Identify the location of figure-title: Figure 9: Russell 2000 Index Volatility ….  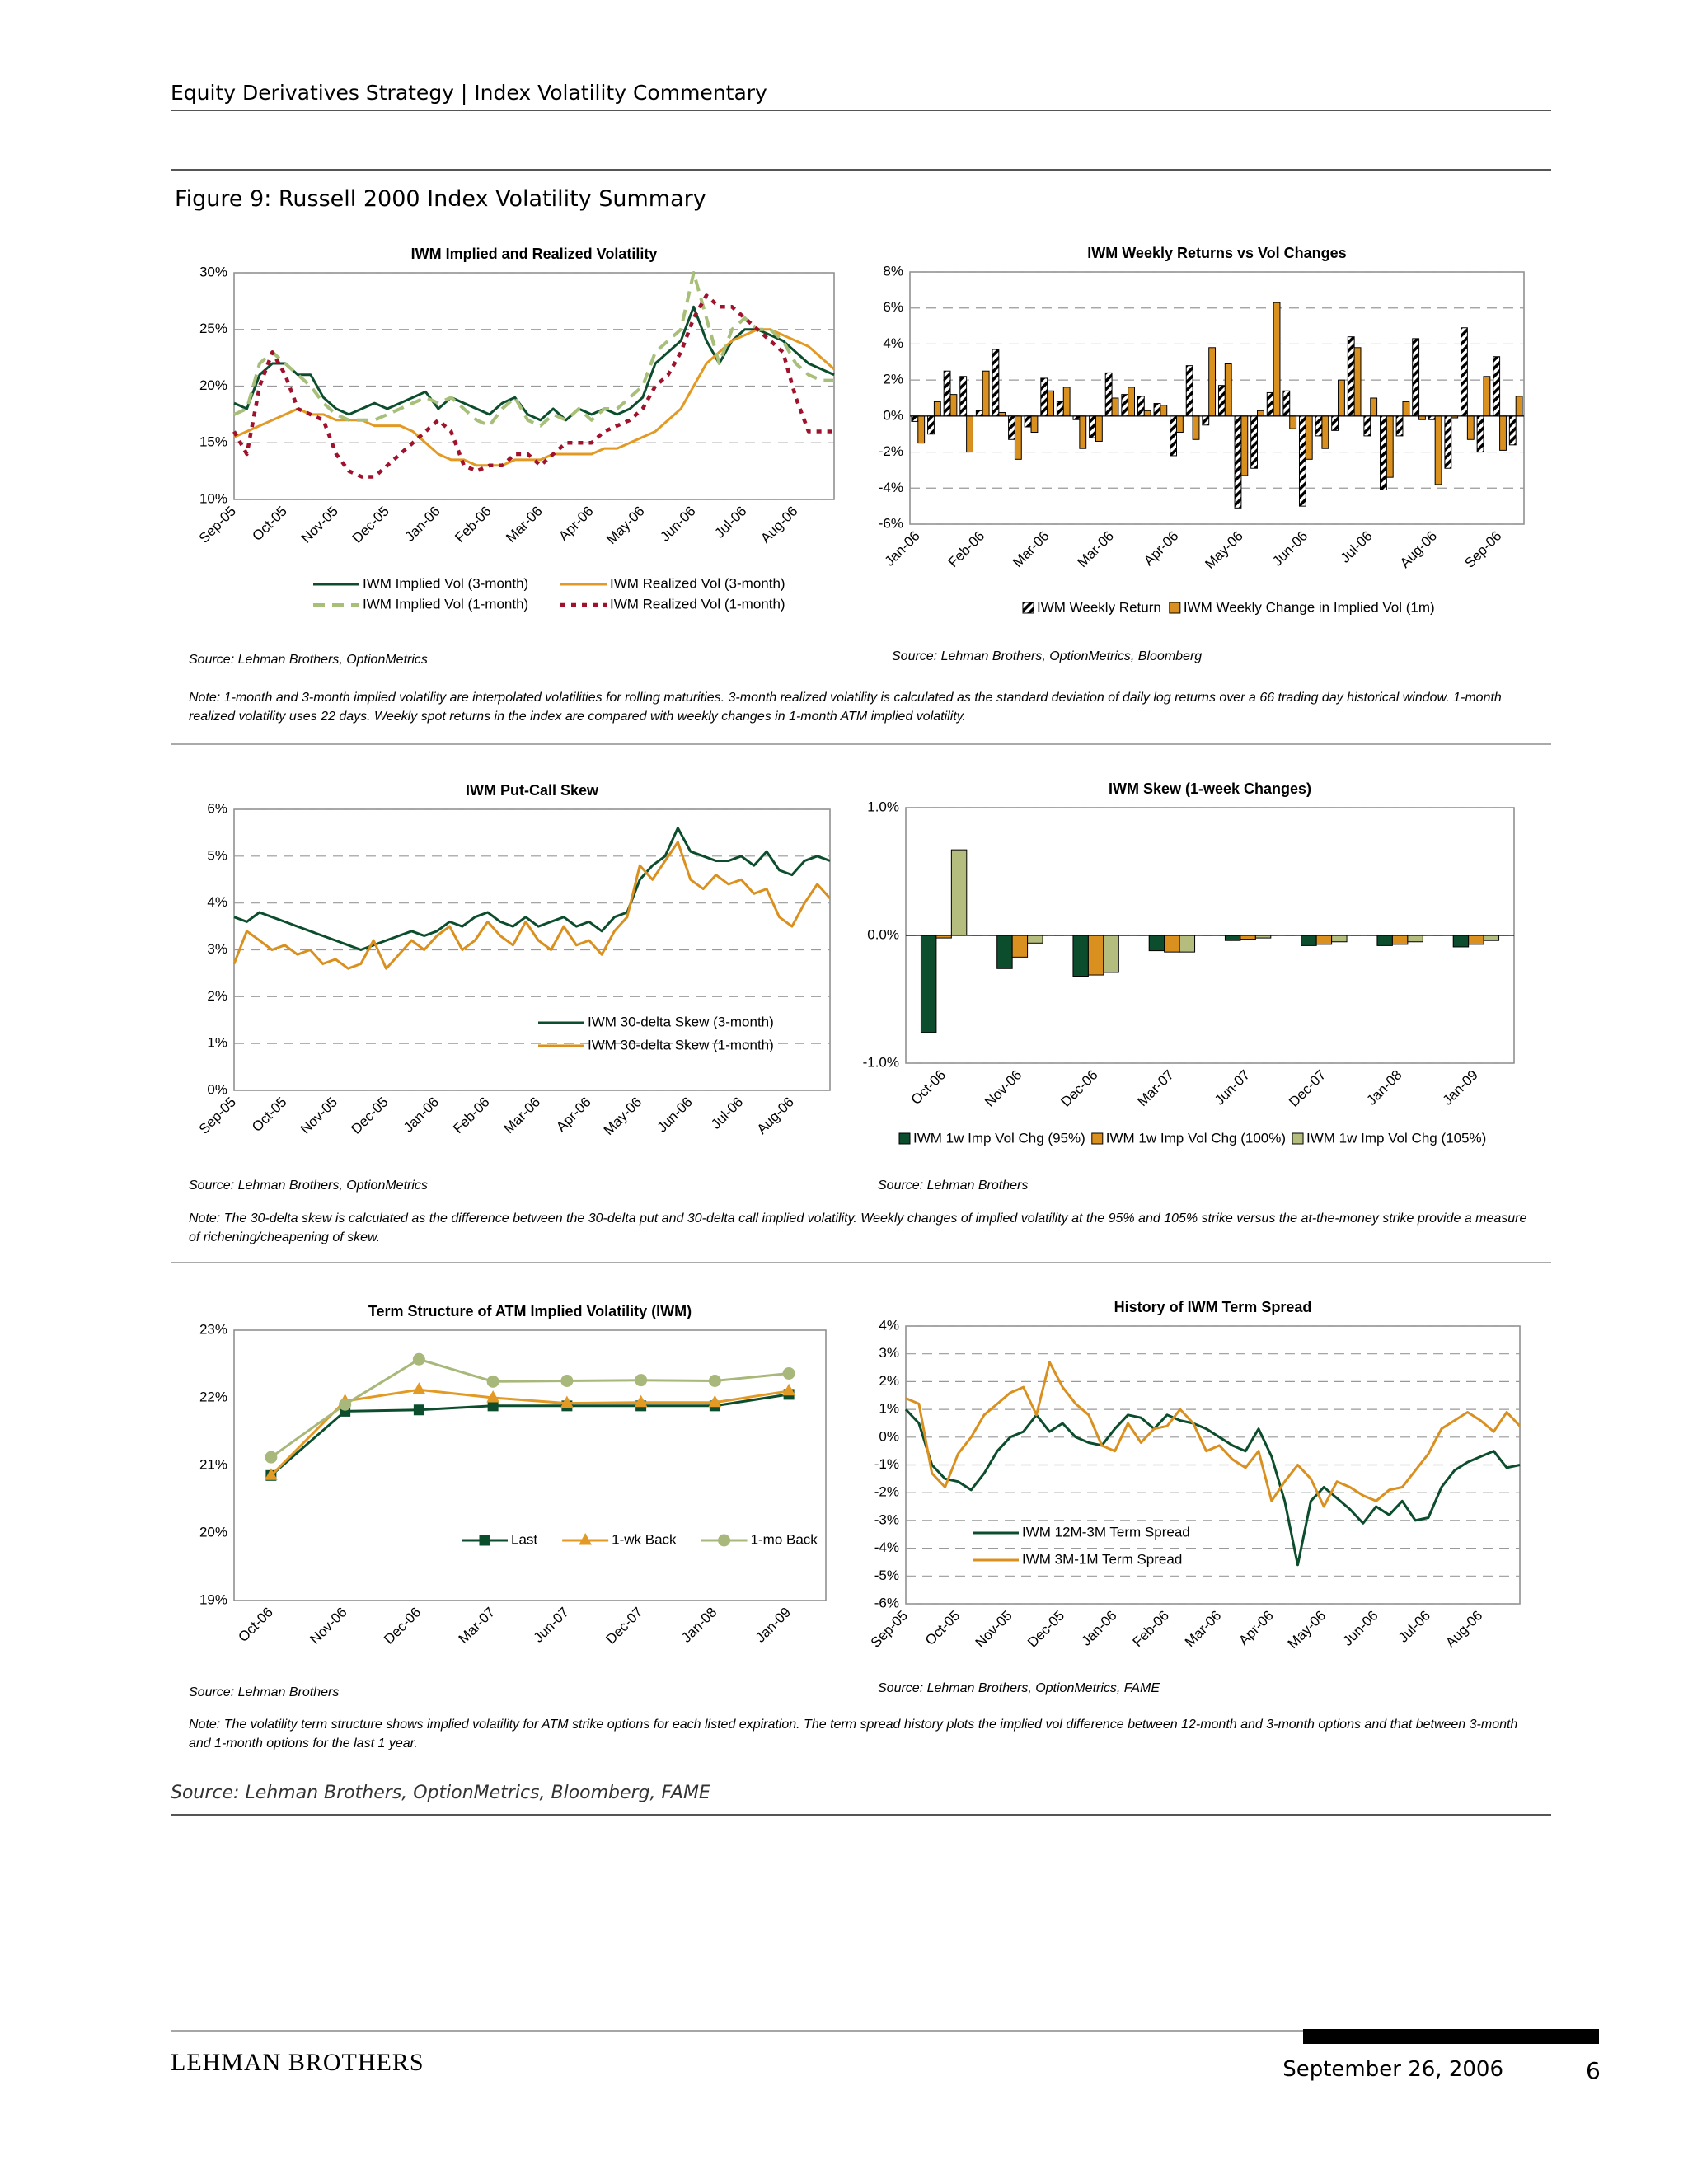
(441, 199).